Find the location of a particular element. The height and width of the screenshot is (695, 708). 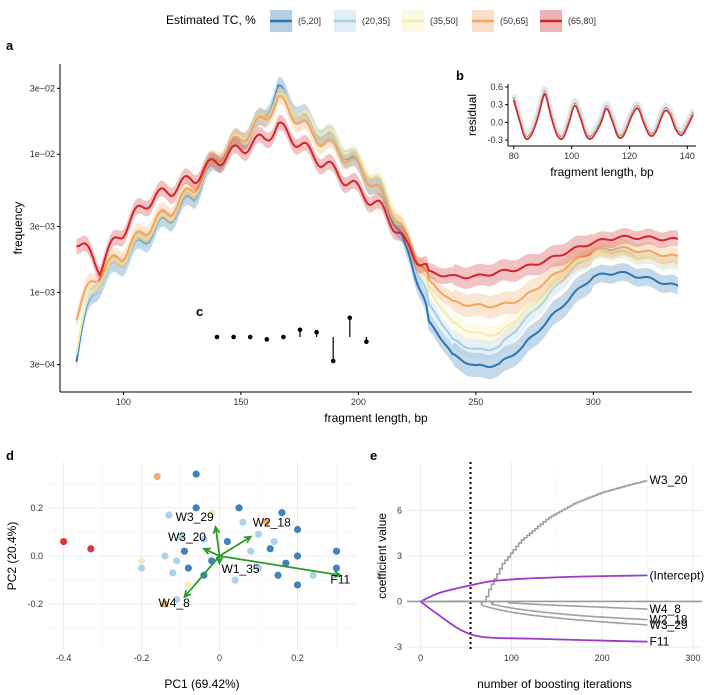

x-axis-label: PC1 (69.42%) is located at coordinates (201, 684).